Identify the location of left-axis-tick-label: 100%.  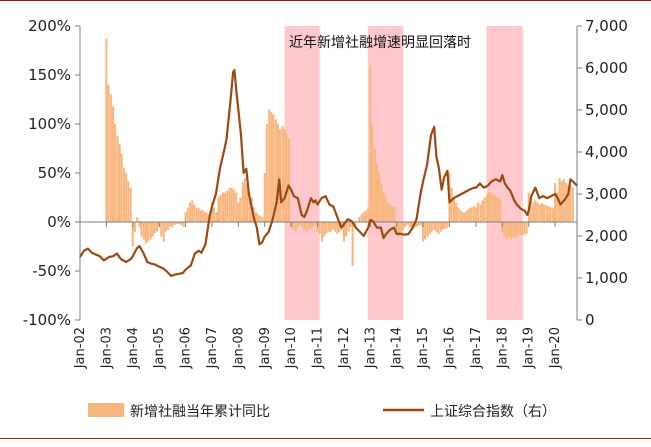
(49, 124).